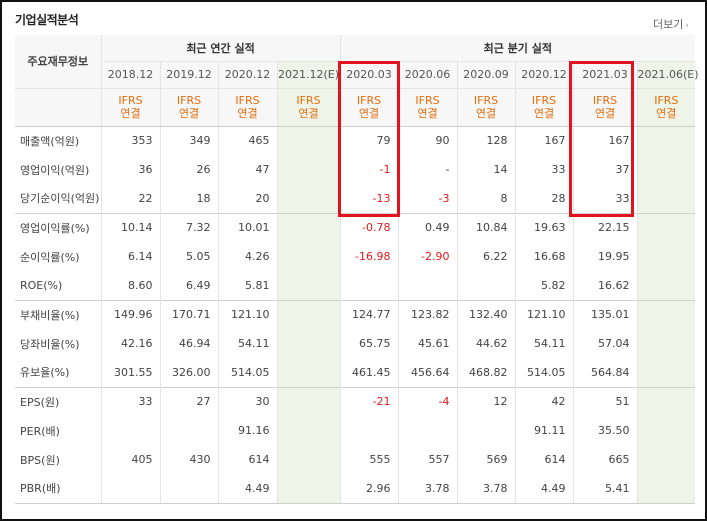  What do you see at coordinates (369, 489) in the screenshot?
I see `table-cell: 2.96` at bounding box center [369, 489].